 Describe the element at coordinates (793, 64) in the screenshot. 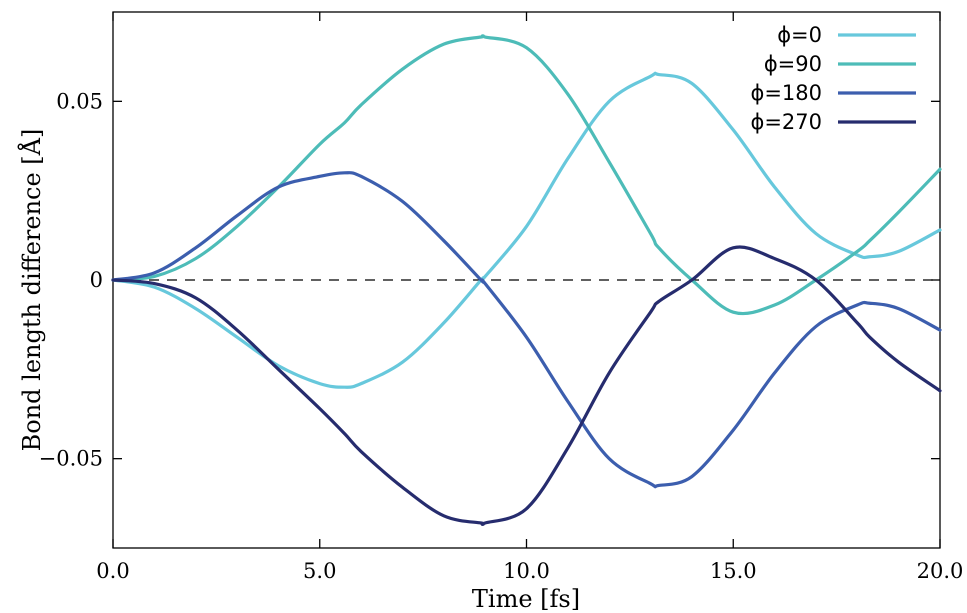

I see `legend-label-1: ϕ=90` at that location.